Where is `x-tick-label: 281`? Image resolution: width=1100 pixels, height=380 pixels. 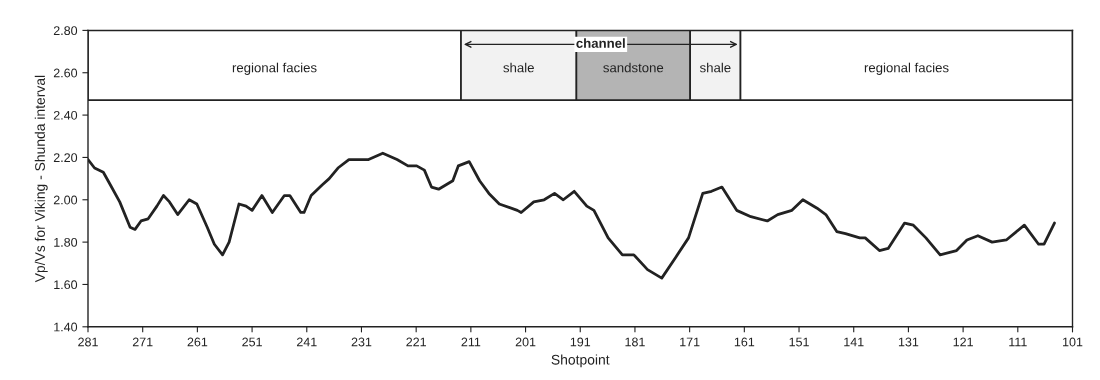
x-tick-label: 281 is located at coordinates (88, 342).